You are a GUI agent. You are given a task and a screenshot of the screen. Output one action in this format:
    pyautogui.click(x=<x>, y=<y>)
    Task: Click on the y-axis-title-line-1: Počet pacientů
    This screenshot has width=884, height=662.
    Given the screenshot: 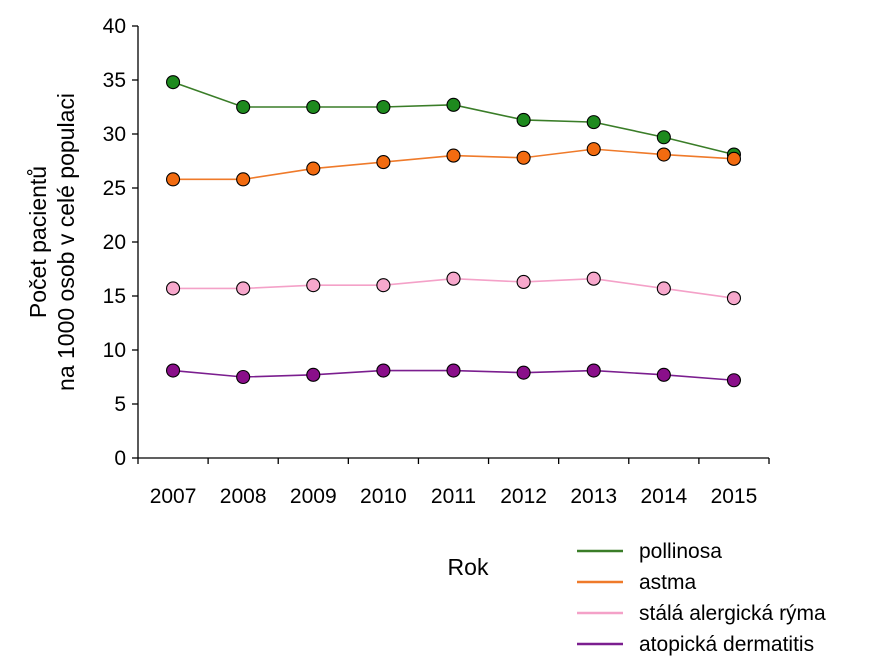 What is the action you would take?
    pyautogui.click(x=38, y=242)
    